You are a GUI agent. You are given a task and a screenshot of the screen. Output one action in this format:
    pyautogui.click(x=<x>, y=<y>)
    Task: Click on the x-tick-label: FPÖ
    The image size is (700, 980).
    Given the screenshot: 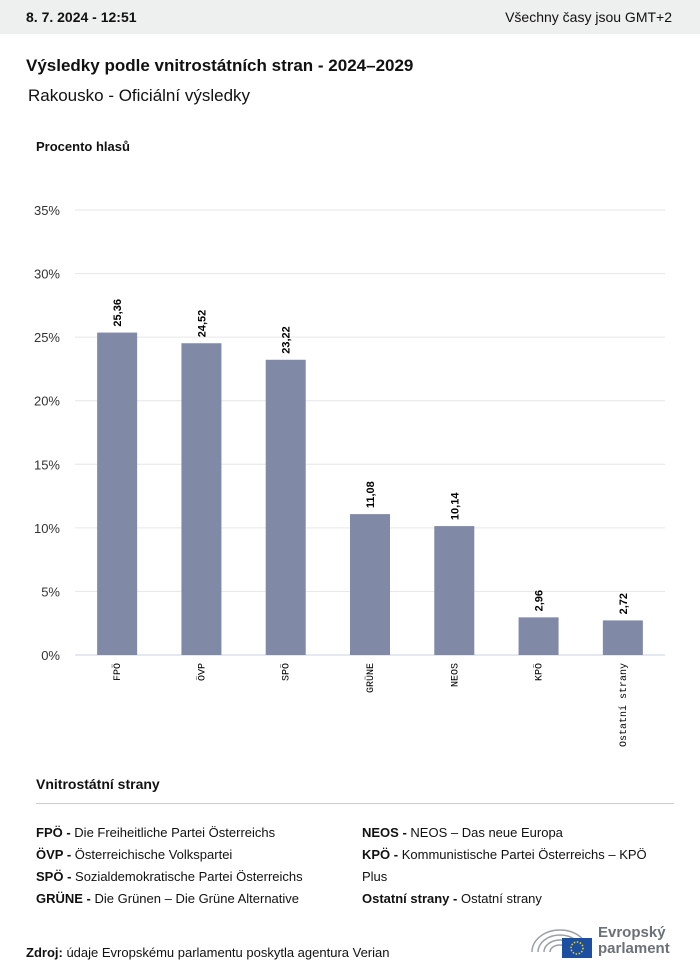 What is the action you would take?
    pyautogui.click(x=117, y=672)
    